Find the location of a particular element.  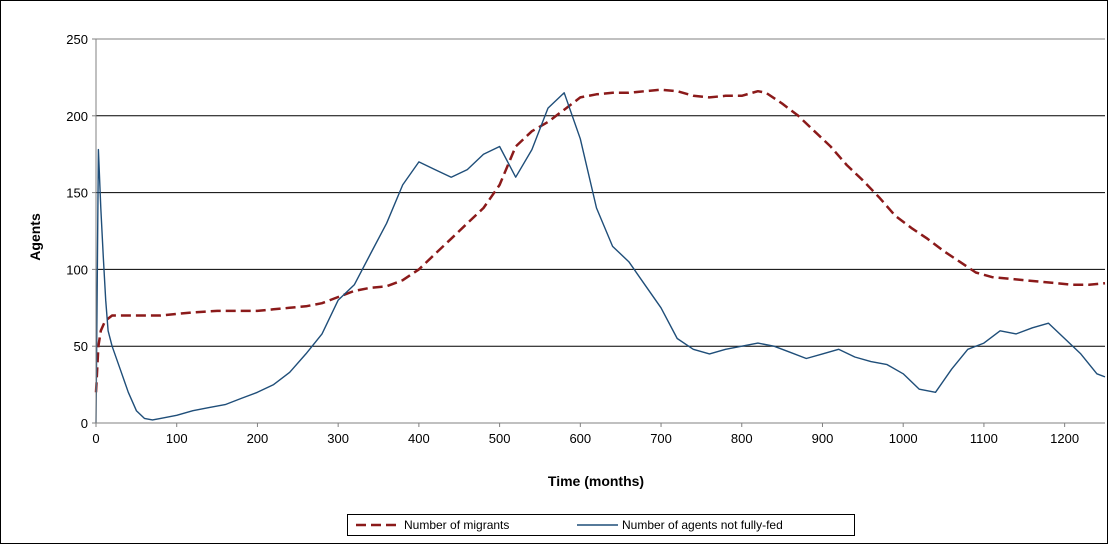

x-tick-label-400: 400 is located at coordinates (419, 438).